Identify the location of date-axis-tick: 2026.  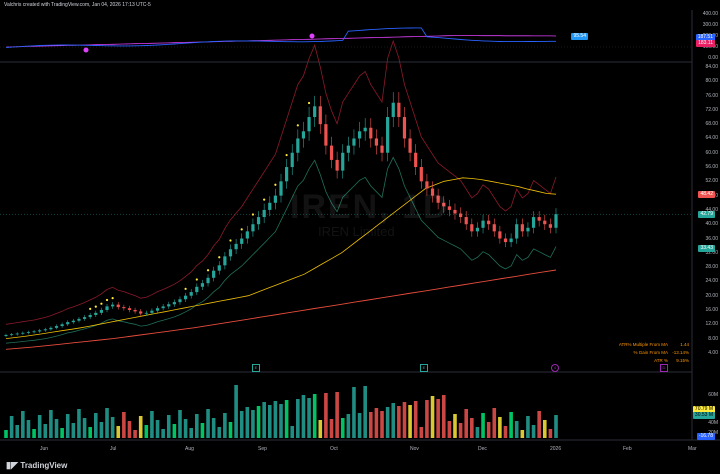
(556, 449).